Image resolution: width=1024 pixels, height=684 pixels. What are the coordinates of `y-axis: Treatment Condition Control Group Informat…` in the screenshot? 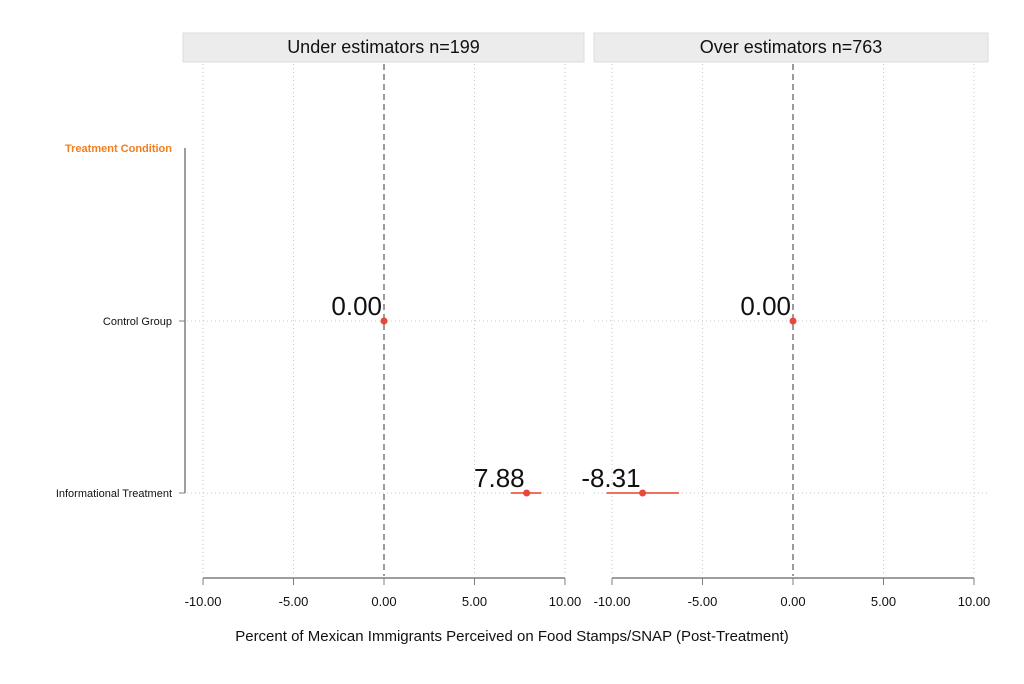 It's located at (121, 321).